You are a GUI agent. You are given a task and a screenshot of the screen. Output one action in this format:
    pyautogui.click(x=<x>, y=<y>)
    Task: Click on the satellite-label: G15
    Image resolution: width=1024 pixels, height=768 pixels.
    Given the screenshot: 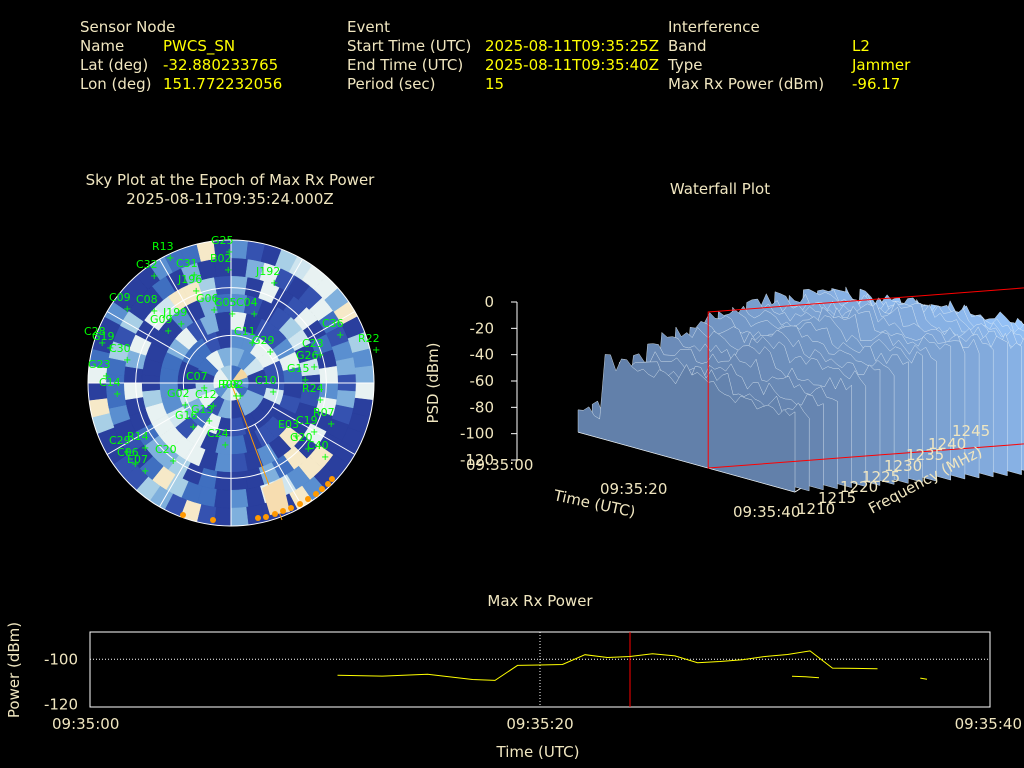 What is the action you would take?
    pyautogui.click(x=298, y=368)
    